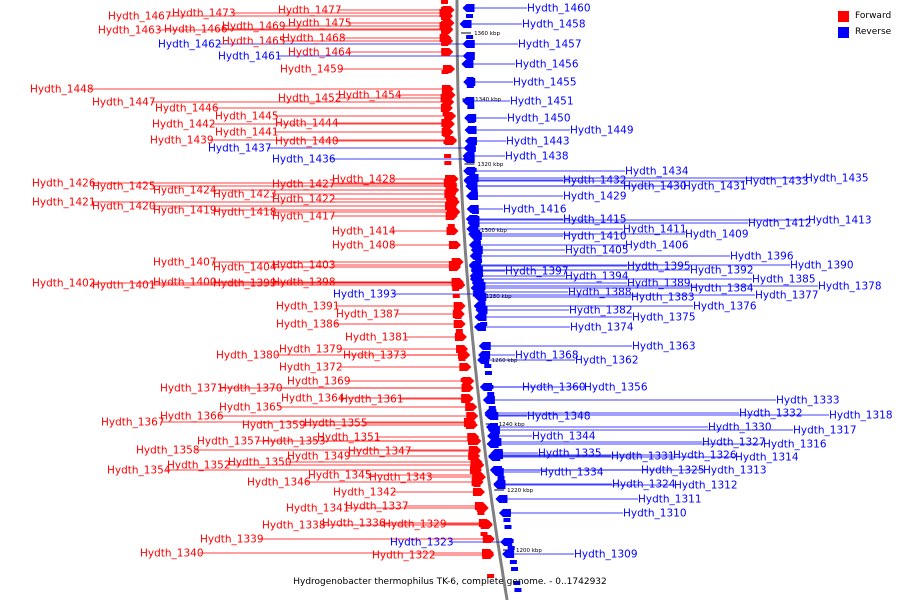  Describe the element at coordinates (64, 203) in the screenshot. I see `forward-gene-label: Hydth_1421` at that location.